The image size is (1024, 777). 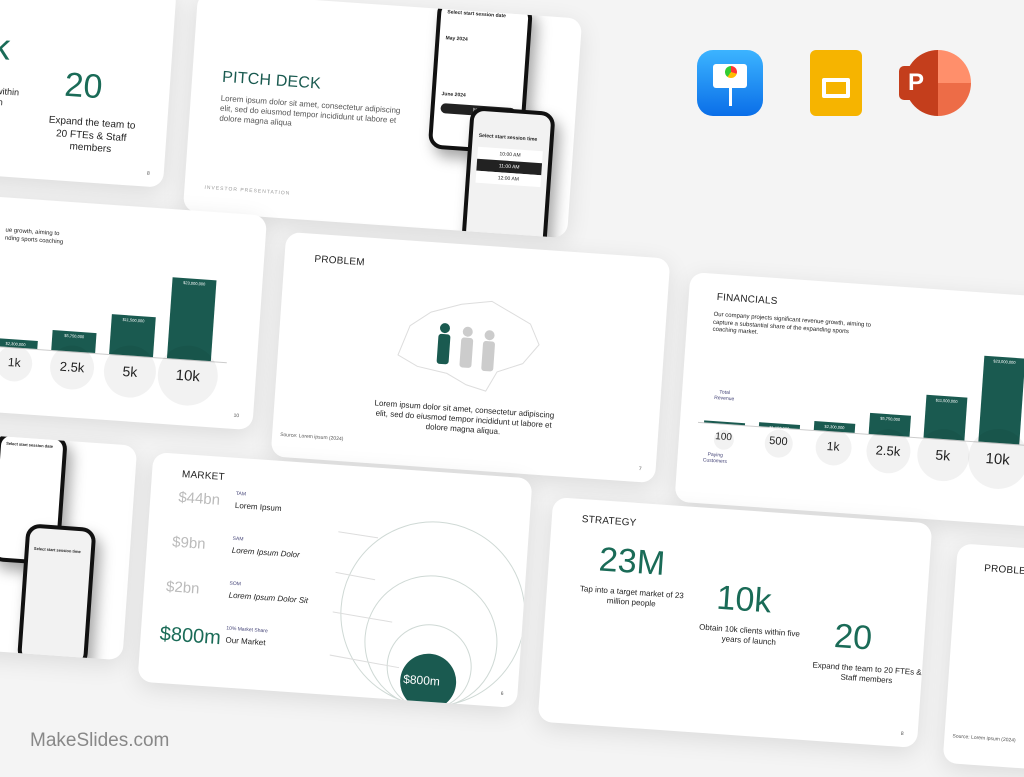 I want to click on strategy-value: 20, so click(x=853, y=637).